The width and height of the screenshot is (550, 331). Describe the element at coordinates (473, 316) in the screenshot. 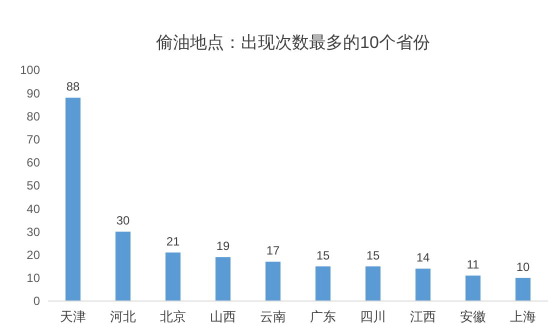

I see `x-tick-label: 安徽` at that location.